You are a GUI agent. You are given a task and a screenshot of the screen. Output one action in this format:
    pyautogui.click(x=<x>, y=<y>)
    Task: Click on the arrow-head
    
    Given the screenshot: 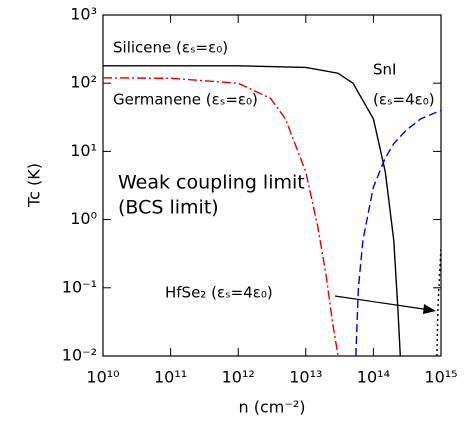 What is the action you would take?
    pyautogui.click(x=429, y=309)
    